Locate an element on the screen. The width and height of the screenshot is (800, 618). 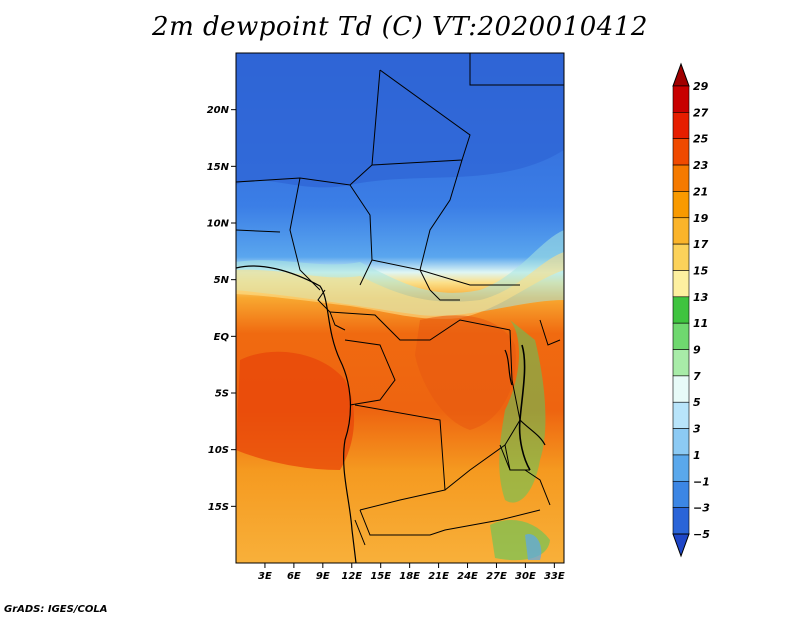
colorbar-label: 27 is located at coordinates (701, 112).